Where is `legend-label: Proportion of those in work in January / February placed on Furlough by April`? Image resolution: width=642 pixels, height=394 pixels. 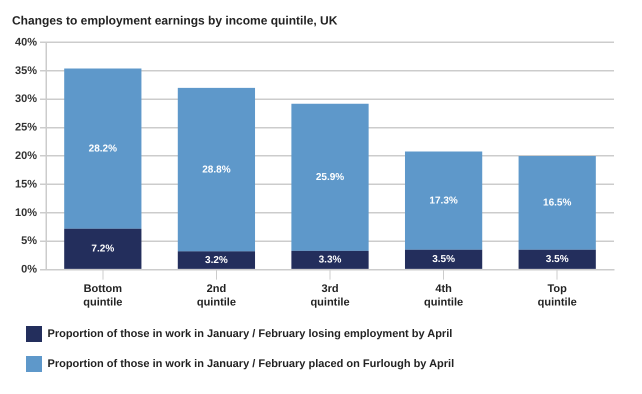 legend-label: Proportion of those in work in January / February placed on Furlough by April is located at coordinates (251, 364).